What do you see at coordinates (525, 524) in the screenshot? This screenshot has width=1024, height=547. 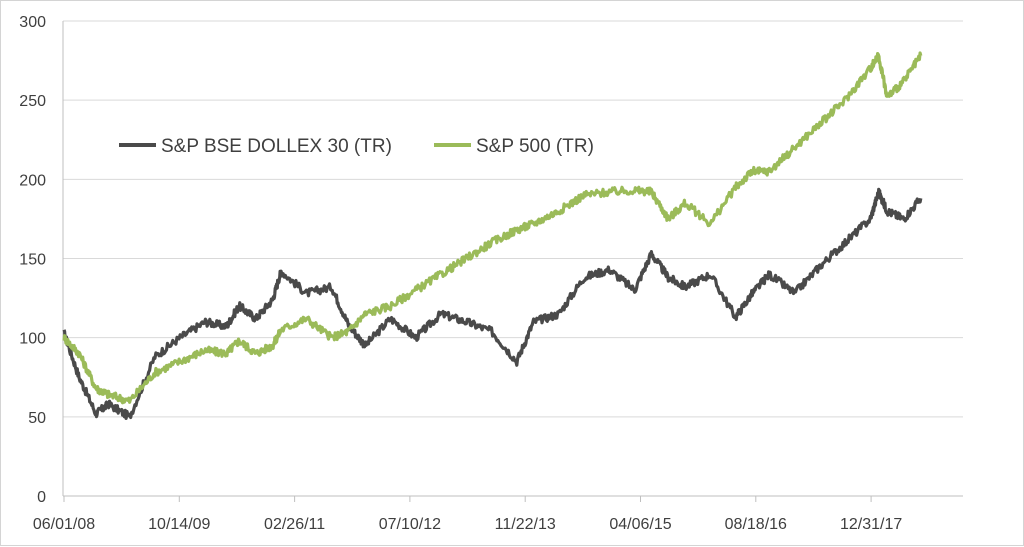 I see `x-tick-label: 11/22/13` at bounding box center [525, 524].